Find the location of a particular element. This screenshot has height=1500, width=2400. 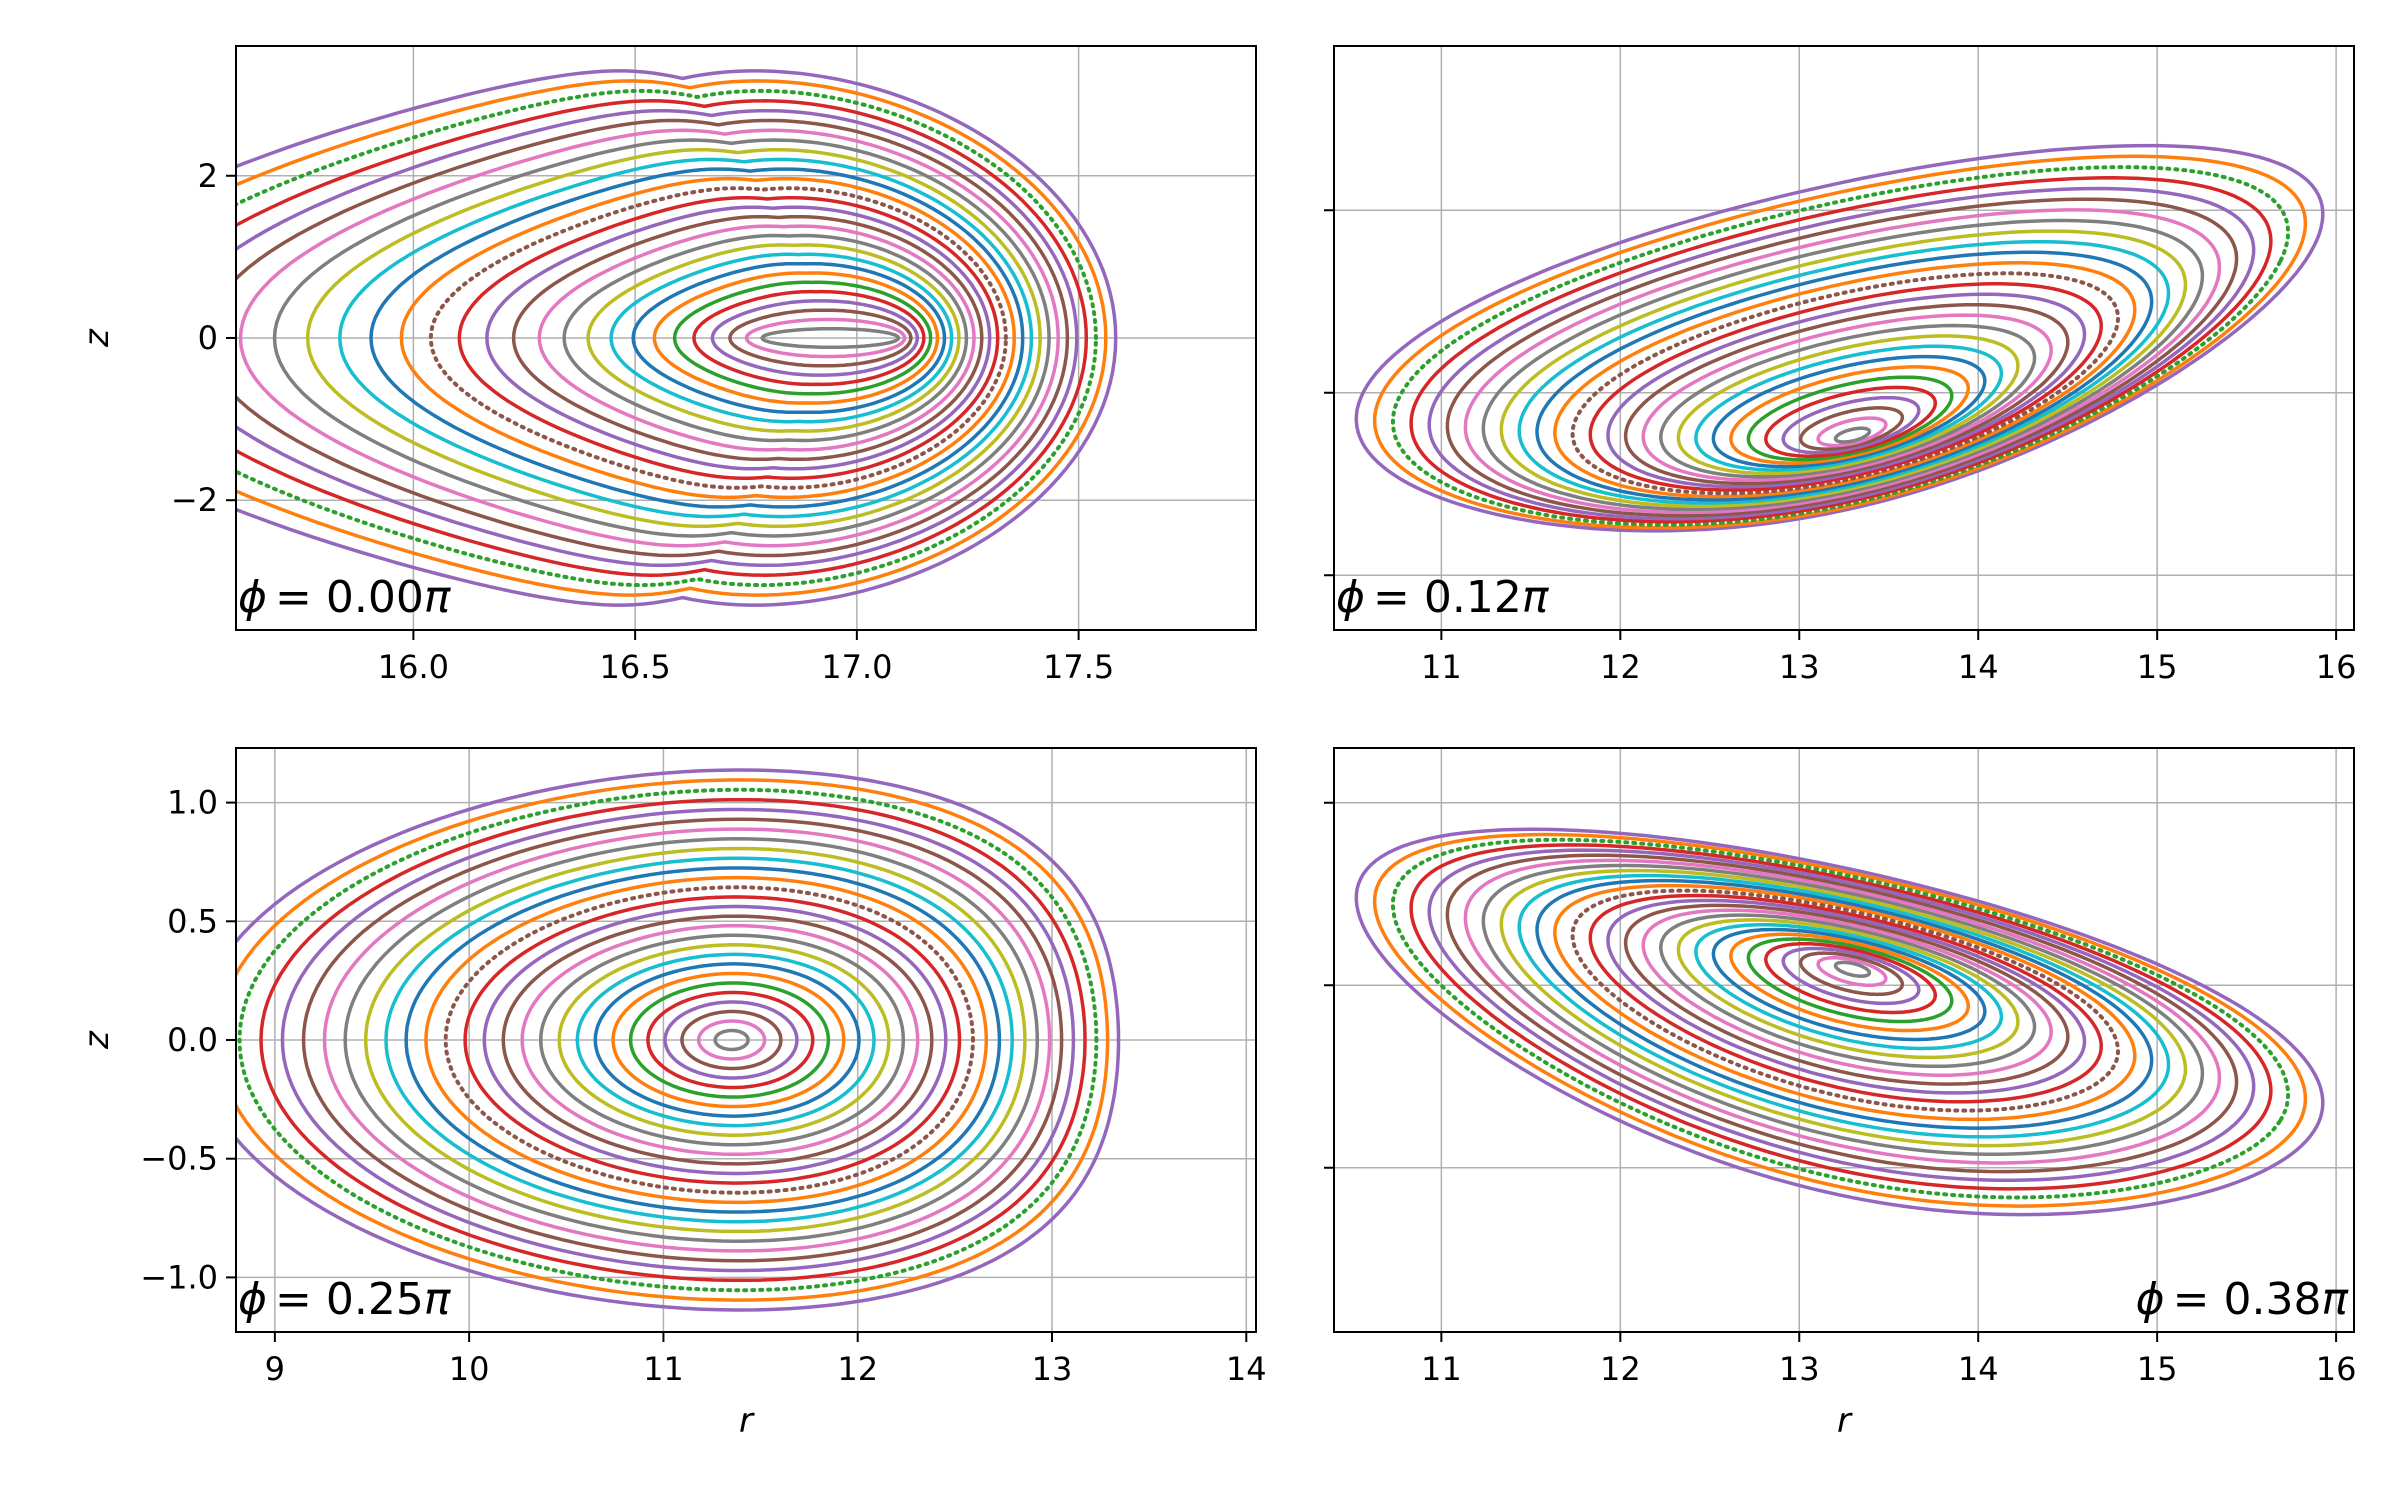

x-tick-label: 16 is located at coordinates (2336, 667).